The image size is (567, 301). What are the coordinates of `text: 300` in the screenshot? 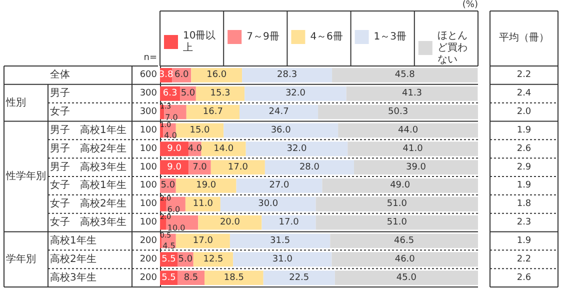 It's located at (149, 112).